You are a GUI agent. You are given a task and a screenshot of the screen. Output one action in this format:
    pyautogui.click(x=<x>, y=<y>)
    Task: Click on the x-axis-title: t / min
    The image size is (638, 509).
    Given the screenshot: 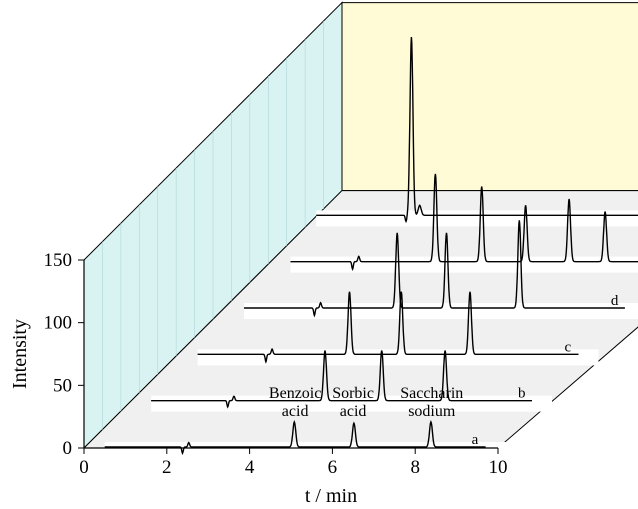 What is the action you would take?
    pyautogui.click(x=331, y=494)
    